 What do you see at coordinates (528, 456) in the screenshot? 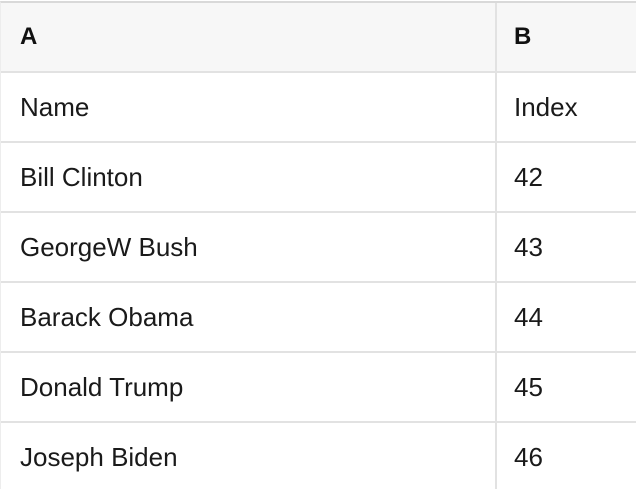
I see `cell-index: 46` at bounding box center [528, 456].